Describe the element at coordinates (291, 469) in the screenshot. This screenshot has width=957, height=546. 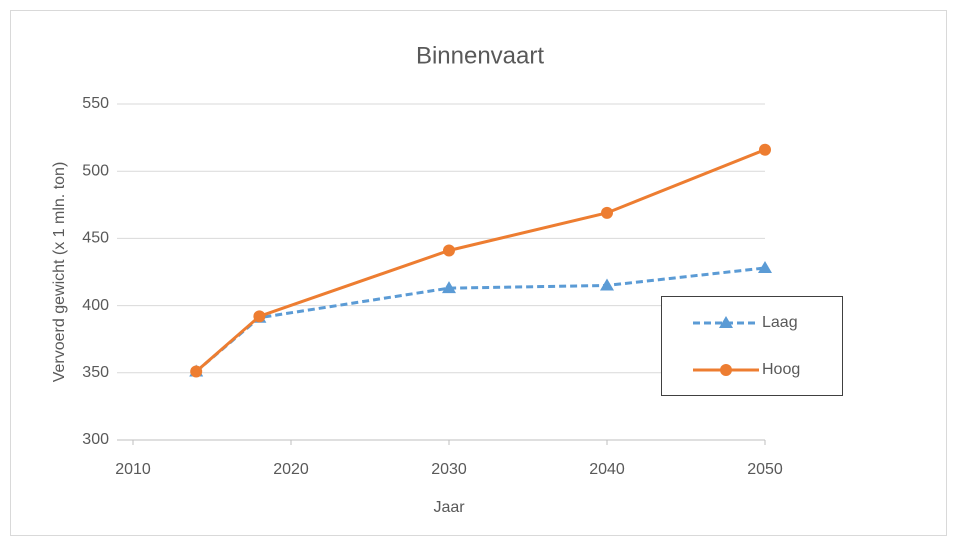
I see `x-tick-label: 2020` at that location.